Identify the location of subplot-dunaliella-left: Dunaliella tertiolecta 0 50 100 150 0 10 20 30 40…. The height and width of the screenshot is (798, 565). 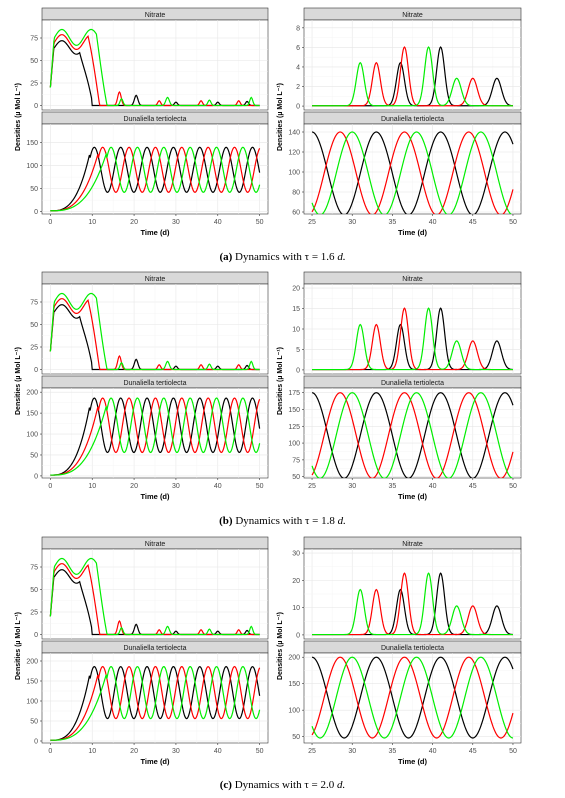
(147, 174).